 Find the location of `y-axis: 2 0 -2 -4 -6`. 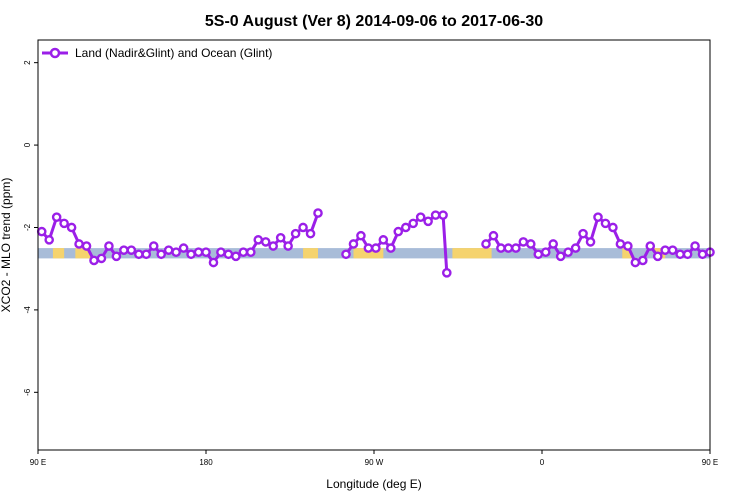

y-axis: 2 0 -2 -4 -6 is located at coordinates (30, 228).